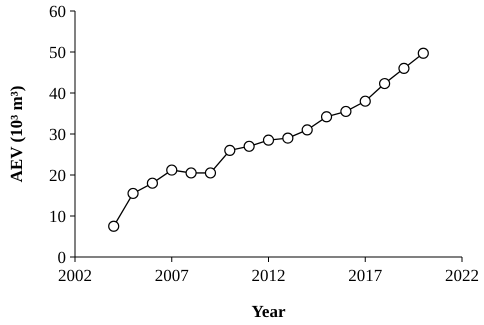  I want to click on y-axis-title: AEV (10³ m³), so click(16, 134).